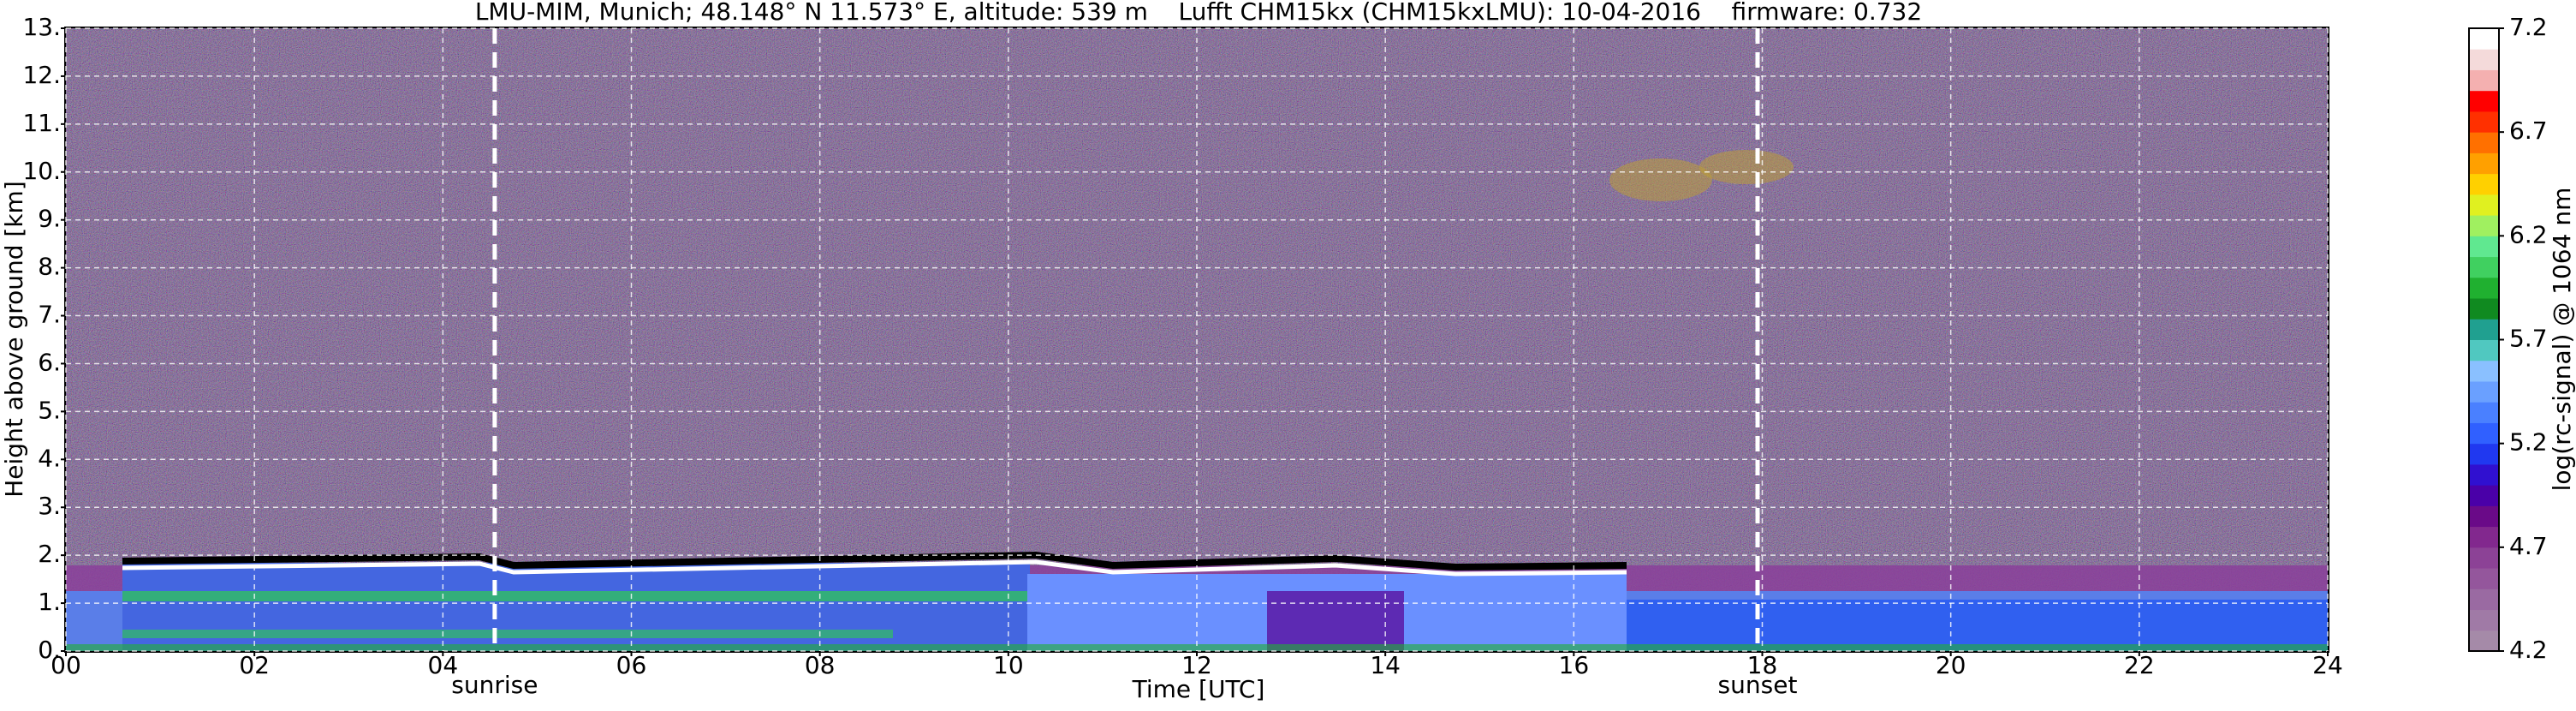 The height and width of the screenshot is (711, 2576). What do you see at coordinates (1386, 665) in the screenshot?
I see `x-tick-label: 14` at bounding box center [1386, 665].